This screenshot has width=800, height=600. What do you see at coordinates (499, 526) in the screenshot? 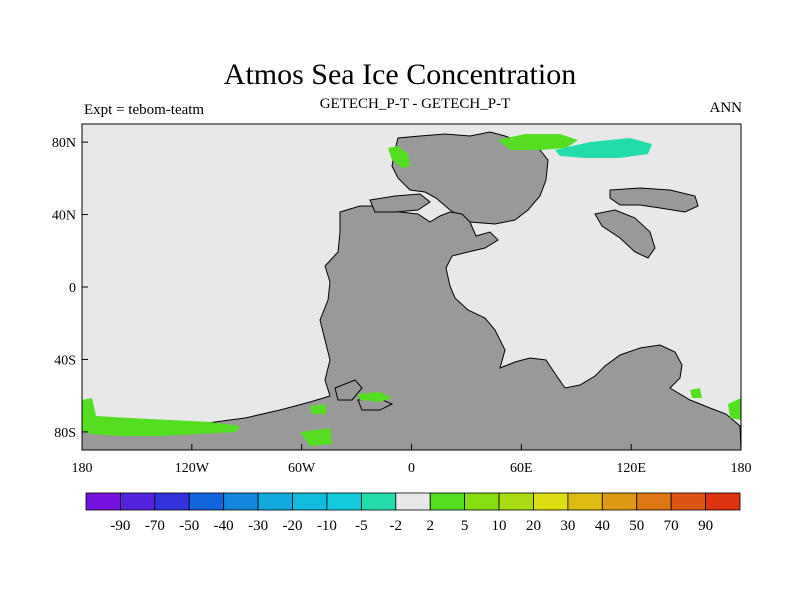
I see `colorbar-label: 10` at bounding box center [499, 526].